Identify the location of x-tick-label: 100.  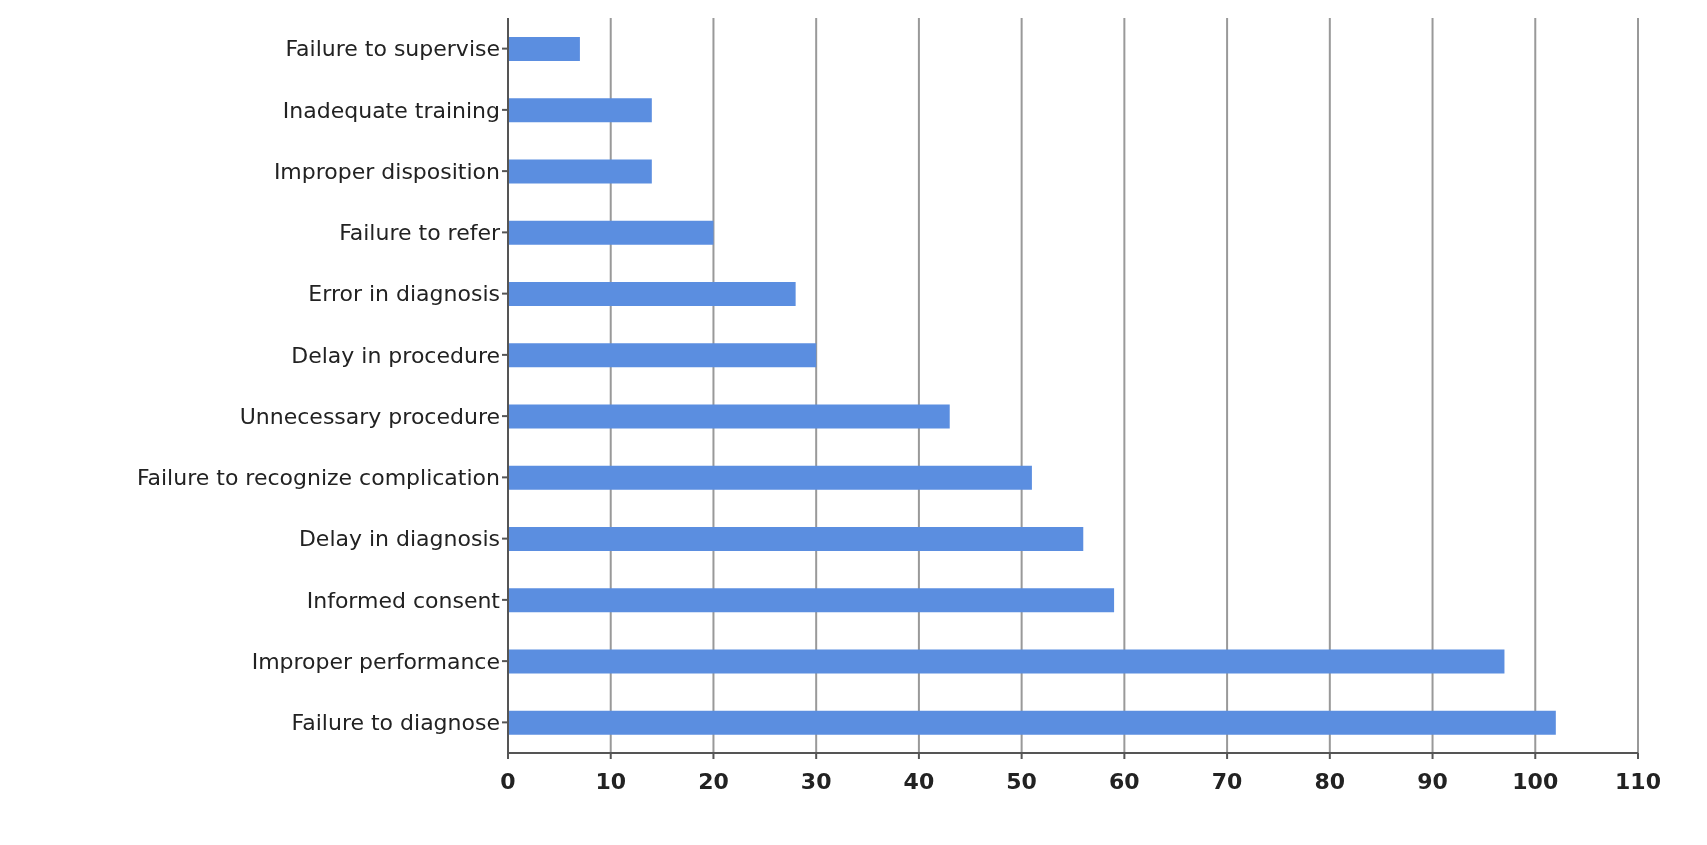
(1535, 781).